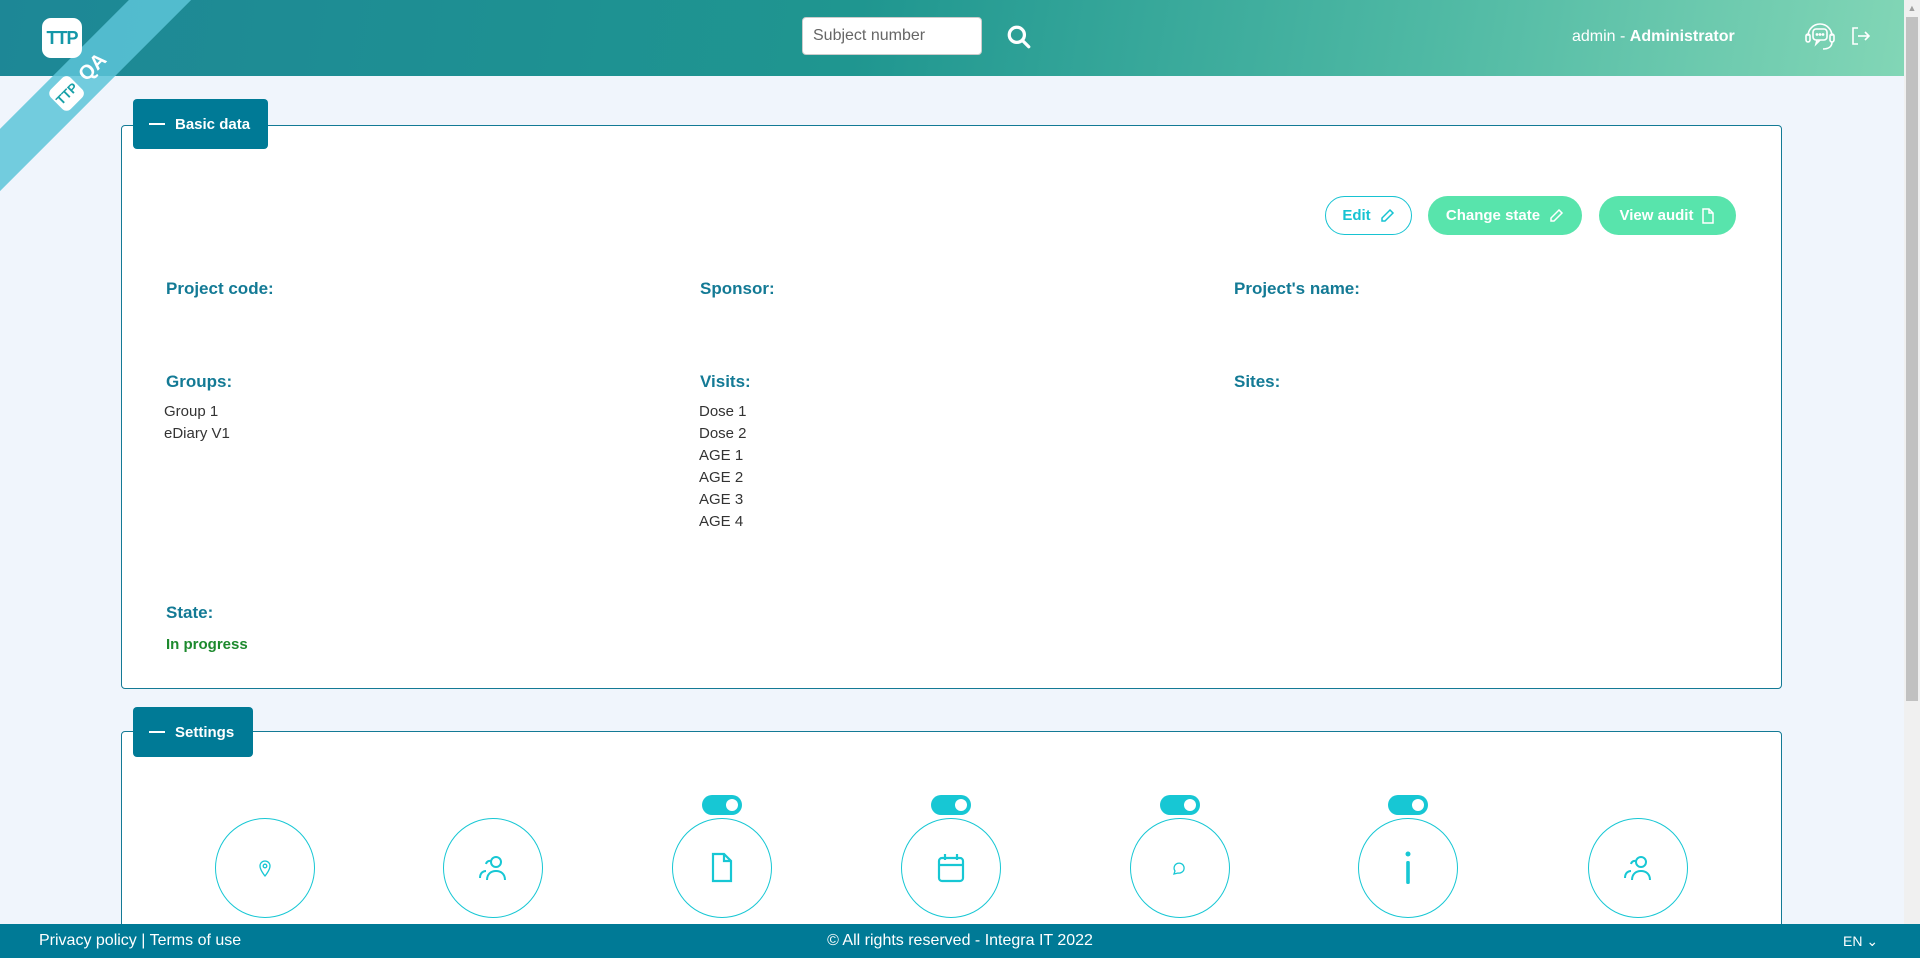 The height and width of the screenshot is (958, 1920). What do you see at coordinates (197, 433) in the screenshot?
I see `group-item: eDiary V1` at bounding box center [197, 433].